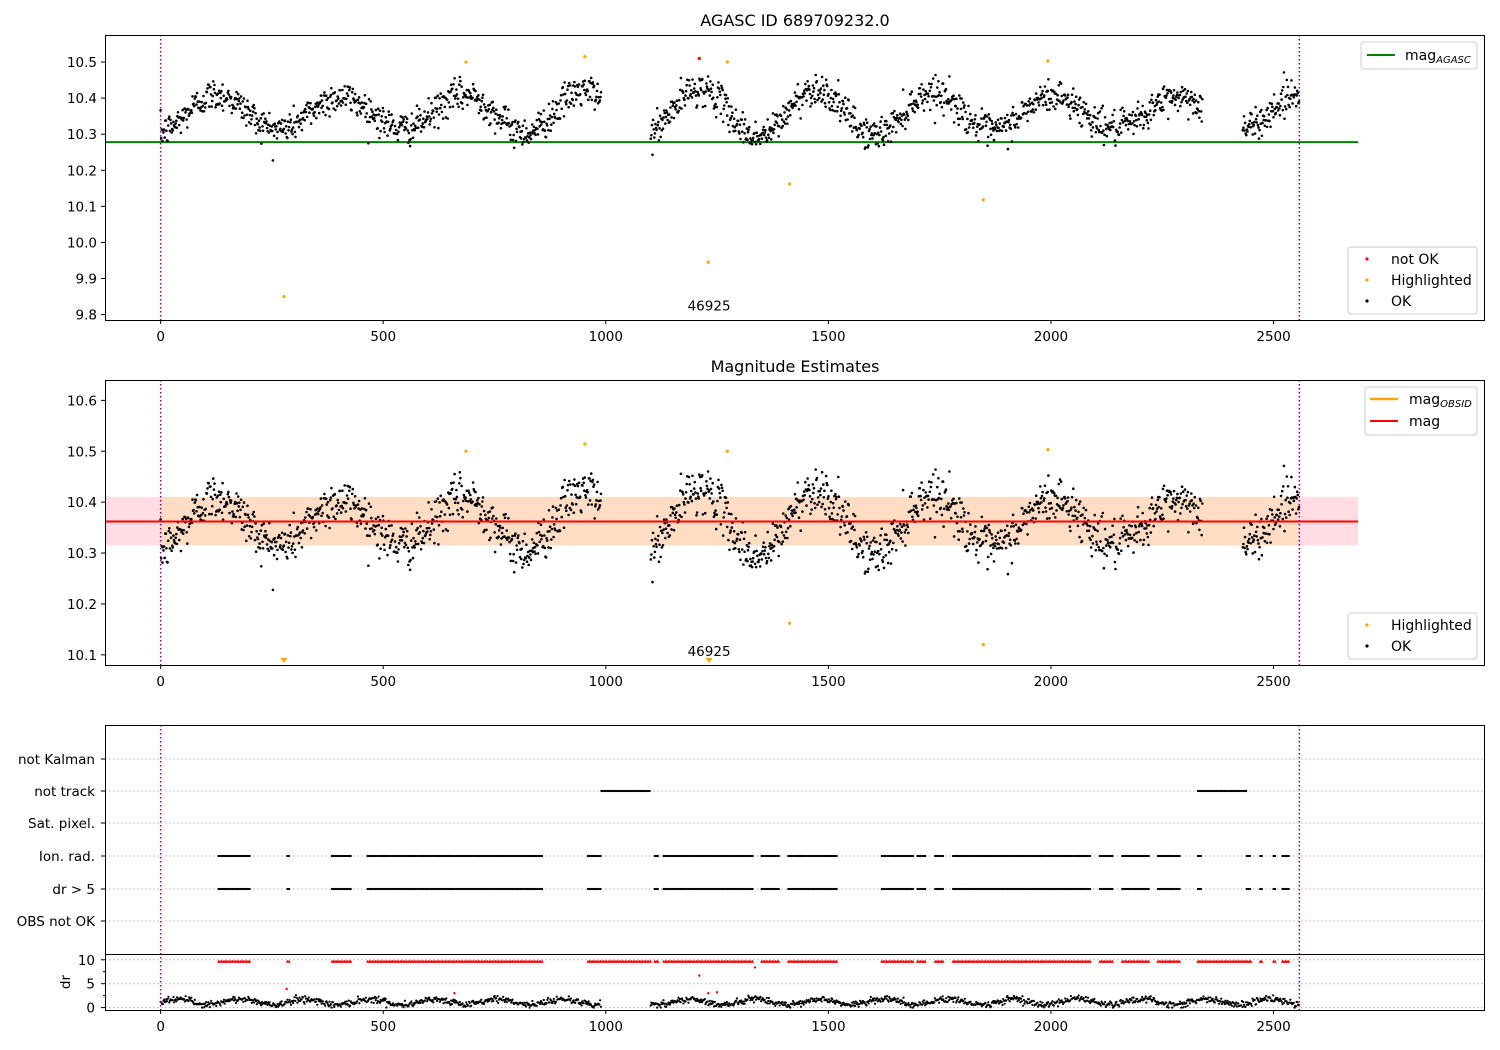 This screenshot has width=1500, height=1050. What do you see at coordinates (709, 652) in the screenshot?
I see `obsid-annotation: 46925` at bounding box center [709, 652].